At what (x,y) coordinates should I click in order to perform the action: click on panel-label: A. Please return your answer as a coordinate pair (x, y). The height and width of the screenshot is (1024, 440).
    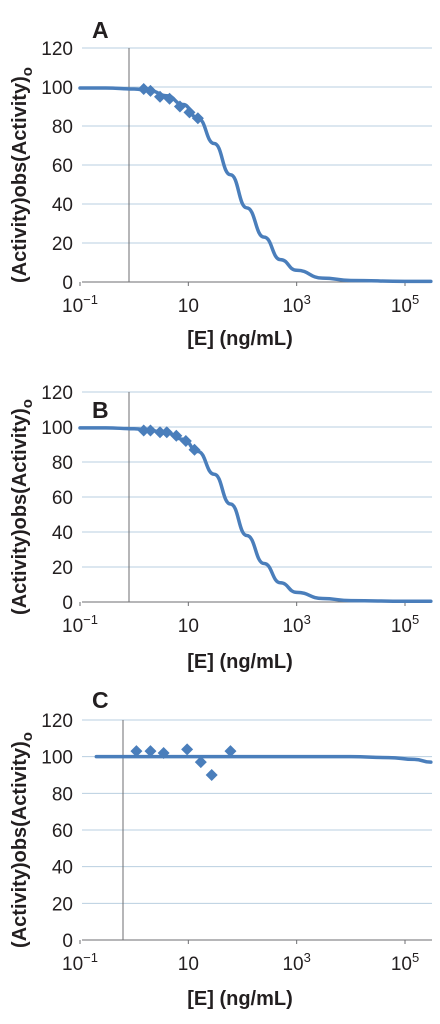
    Looking at the image, I should click on (100, 30).